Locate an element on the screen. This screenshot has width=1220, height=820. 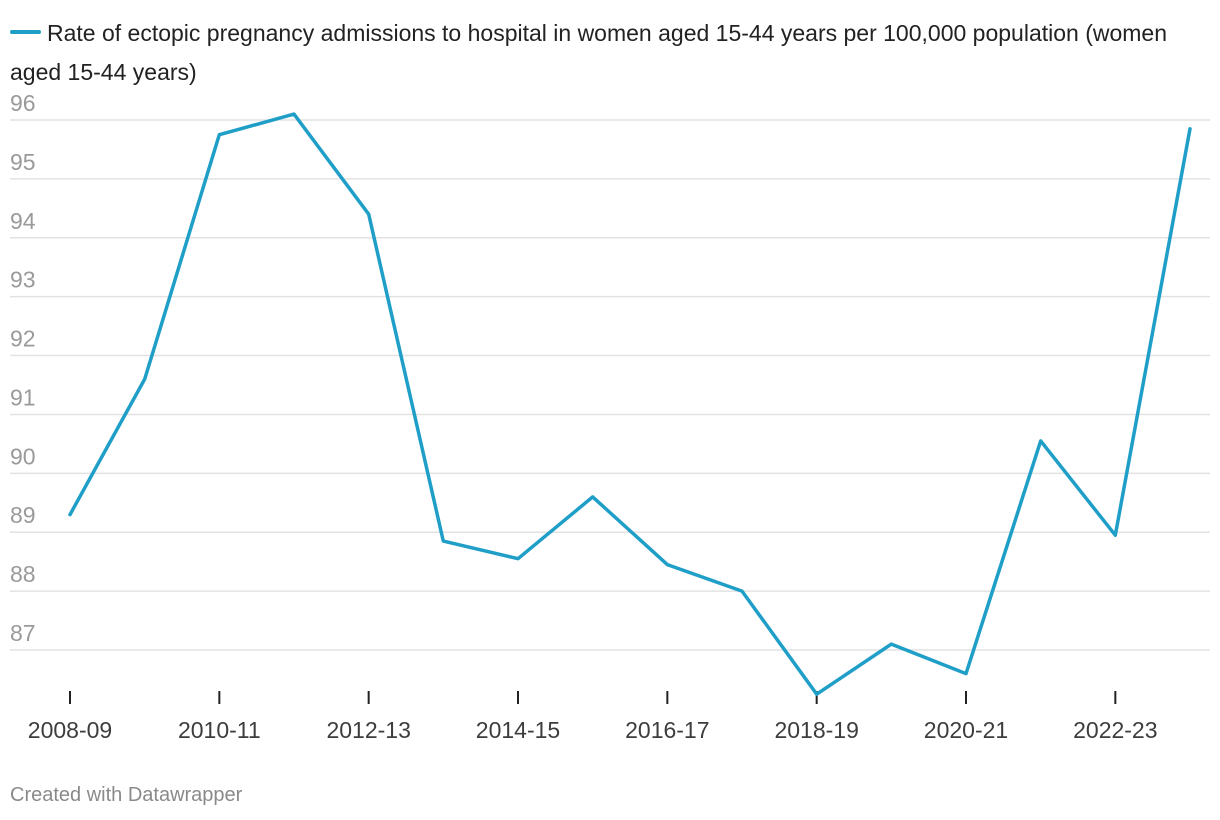
x-tick-label-2022-23: 2022-23 is located at coordinates (1115, 730).